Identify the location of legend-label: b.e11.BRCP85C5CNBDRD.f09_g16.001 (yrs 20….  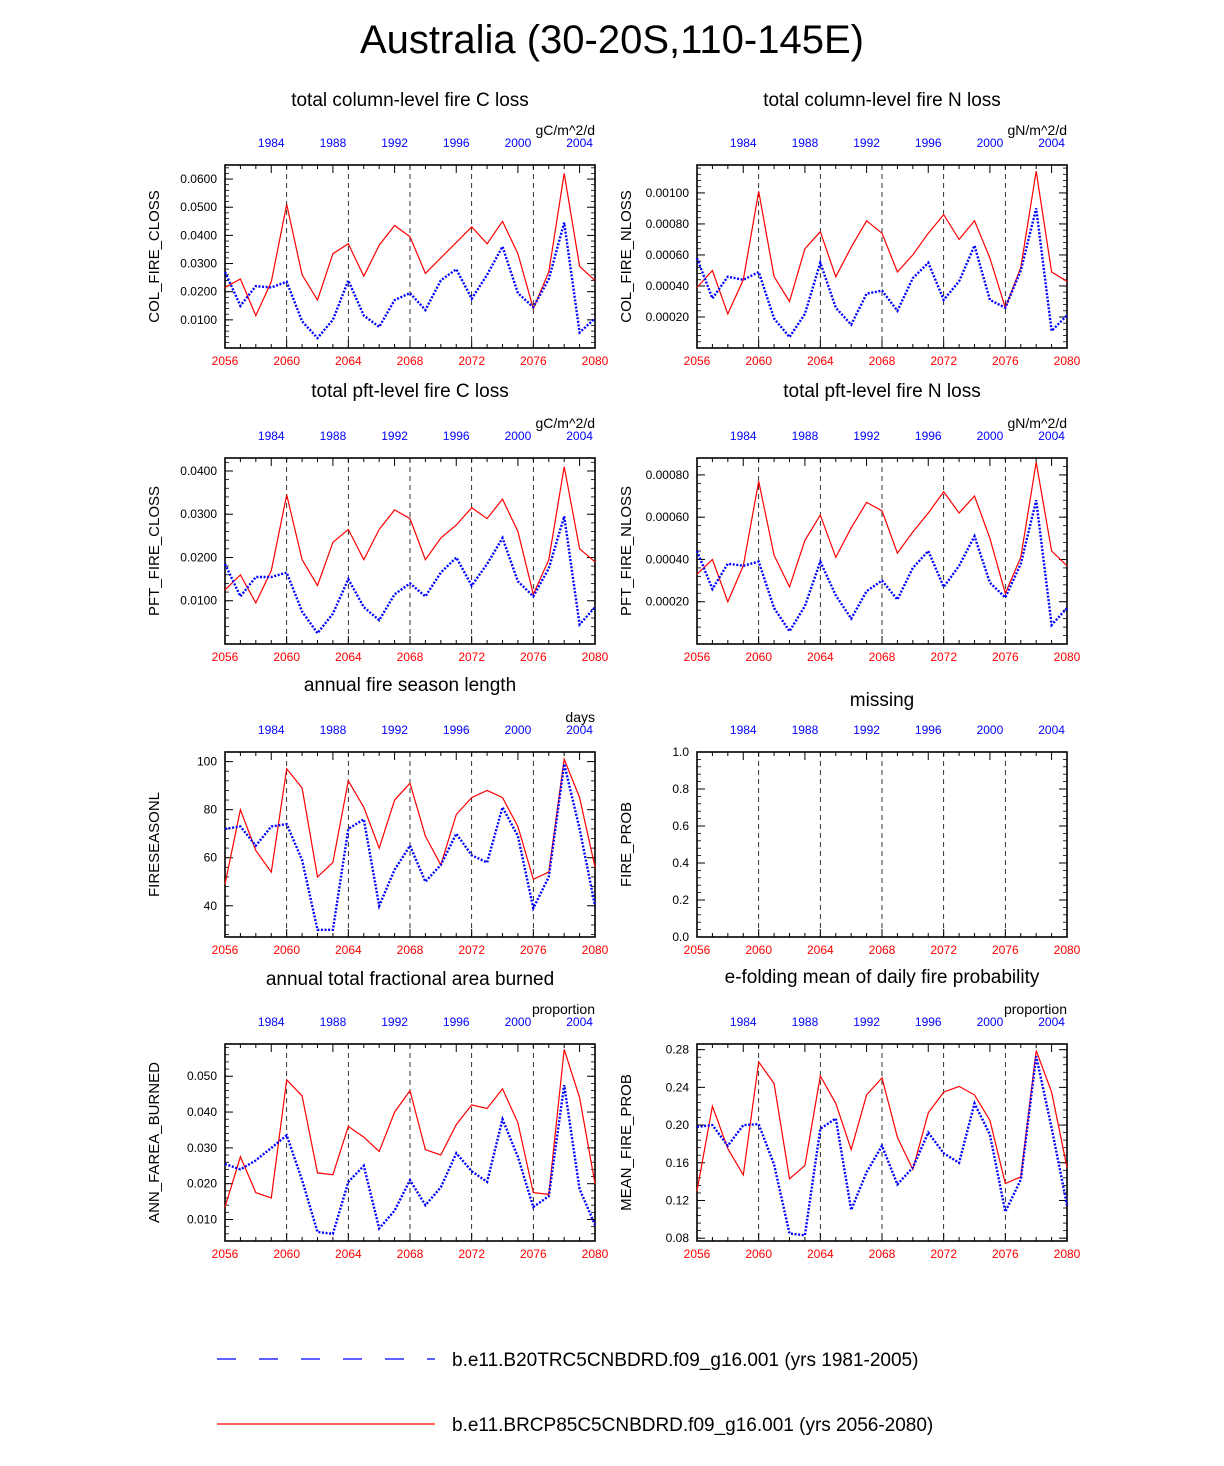
(692, 1425).